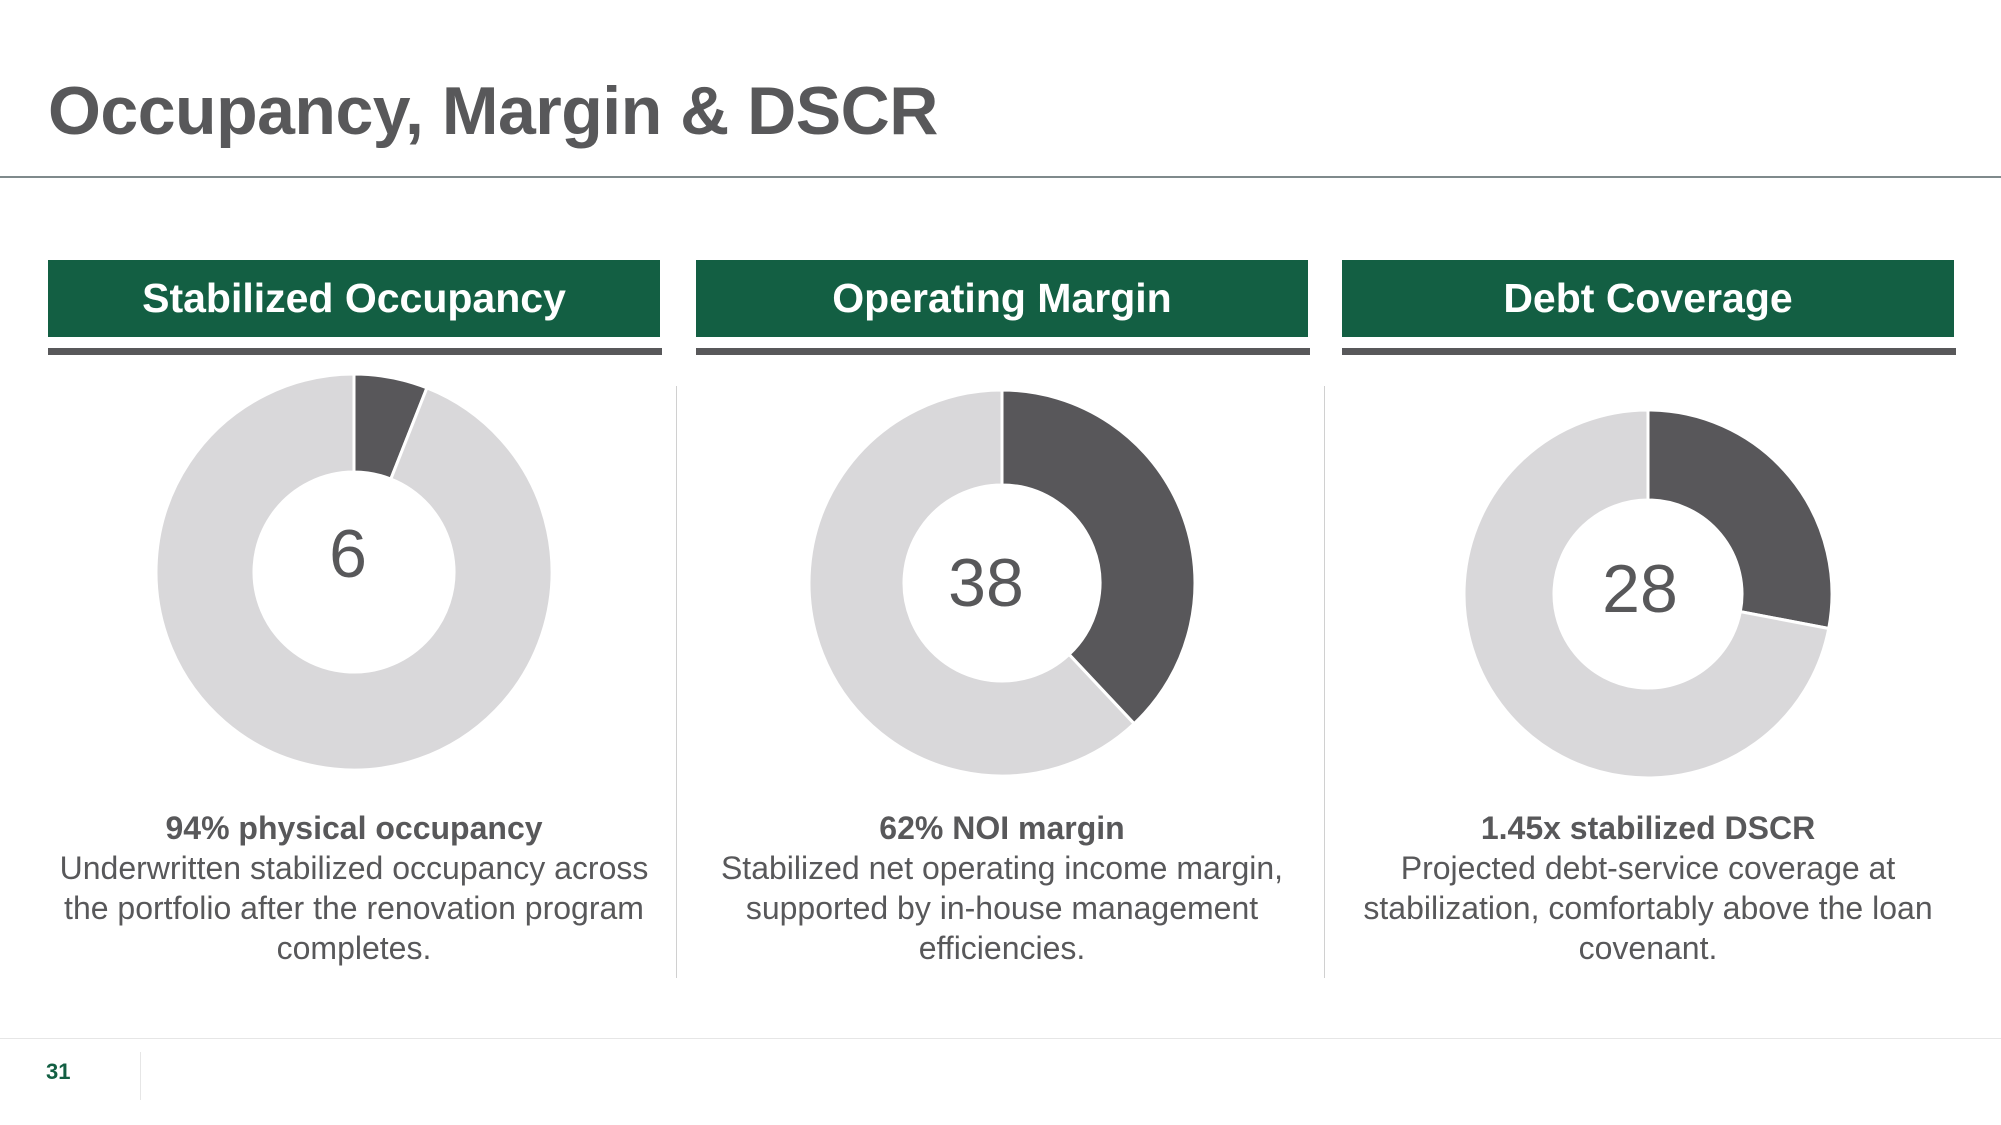 The height and width of the screenshot is (1125, 2001). I want to click on footer-separator, so click(140, 1076).